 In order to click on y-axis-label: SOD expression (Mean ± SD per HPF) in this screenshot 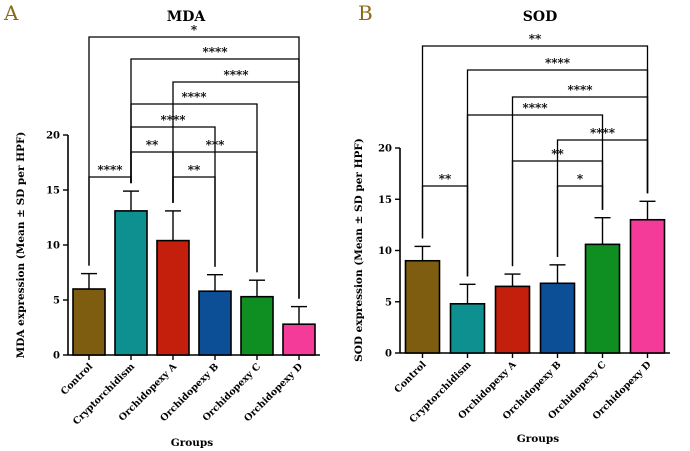, I will do `click(359, 250)`.